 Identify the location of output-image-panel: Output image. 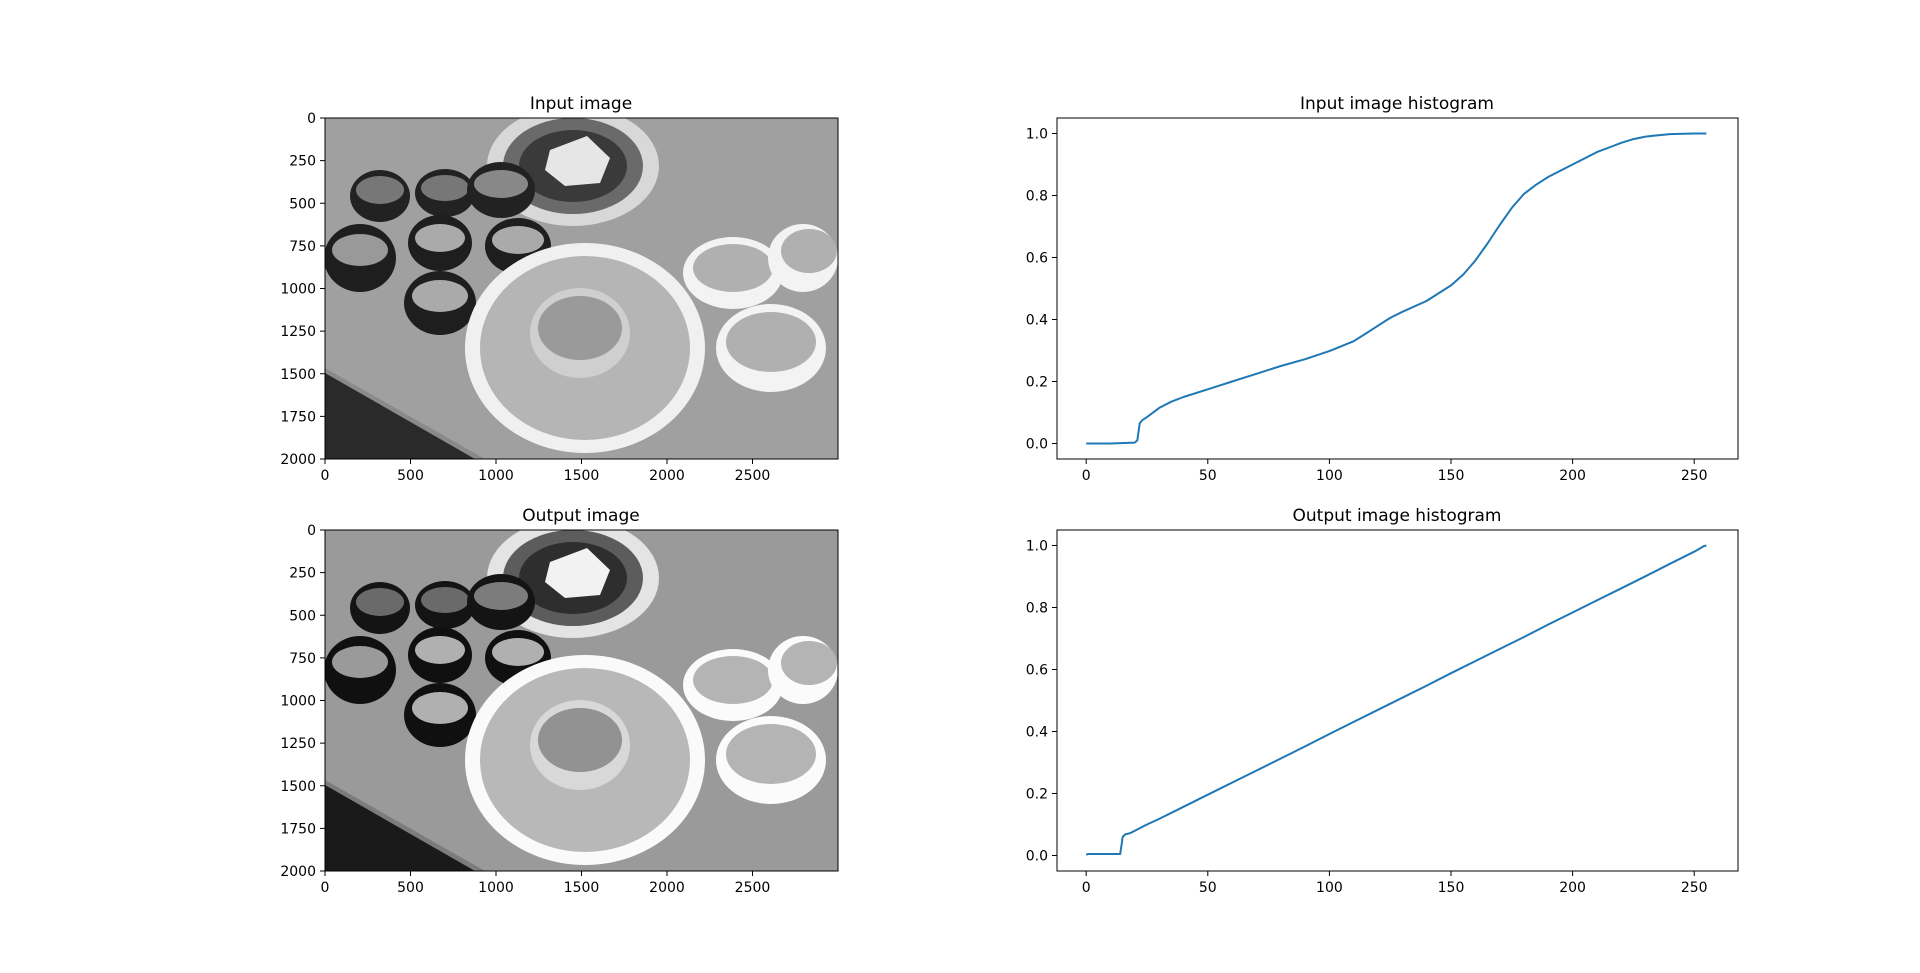
(559, 701).